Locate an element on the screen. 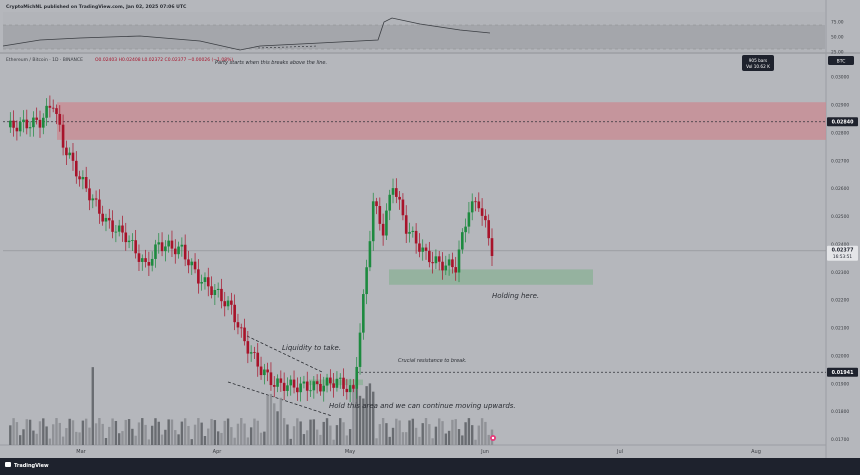 The height and width of the screenshot is (475, 860). event-marker-inner is located at coordinates (493, 438).